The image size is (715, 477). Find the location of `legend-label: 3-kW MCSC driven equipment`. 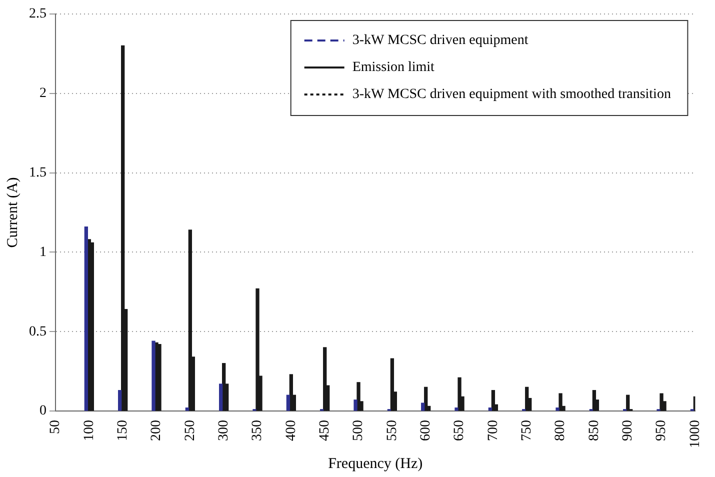

legend-label: 3-kW MCSC driven equipment is located at coordinates (440, 40).